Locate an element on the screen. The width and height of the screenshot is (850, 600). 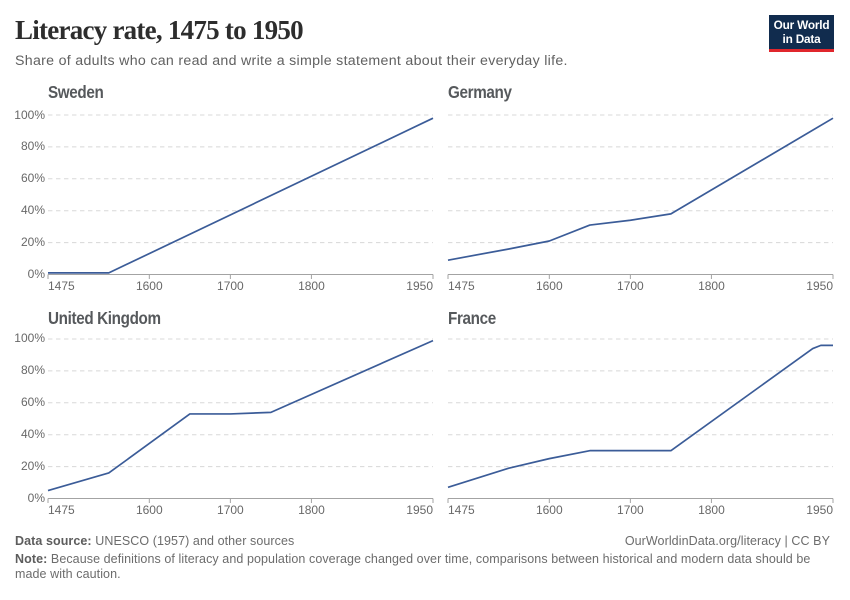
owid-logo: Our World in Data is located at coordinates (801, 33).